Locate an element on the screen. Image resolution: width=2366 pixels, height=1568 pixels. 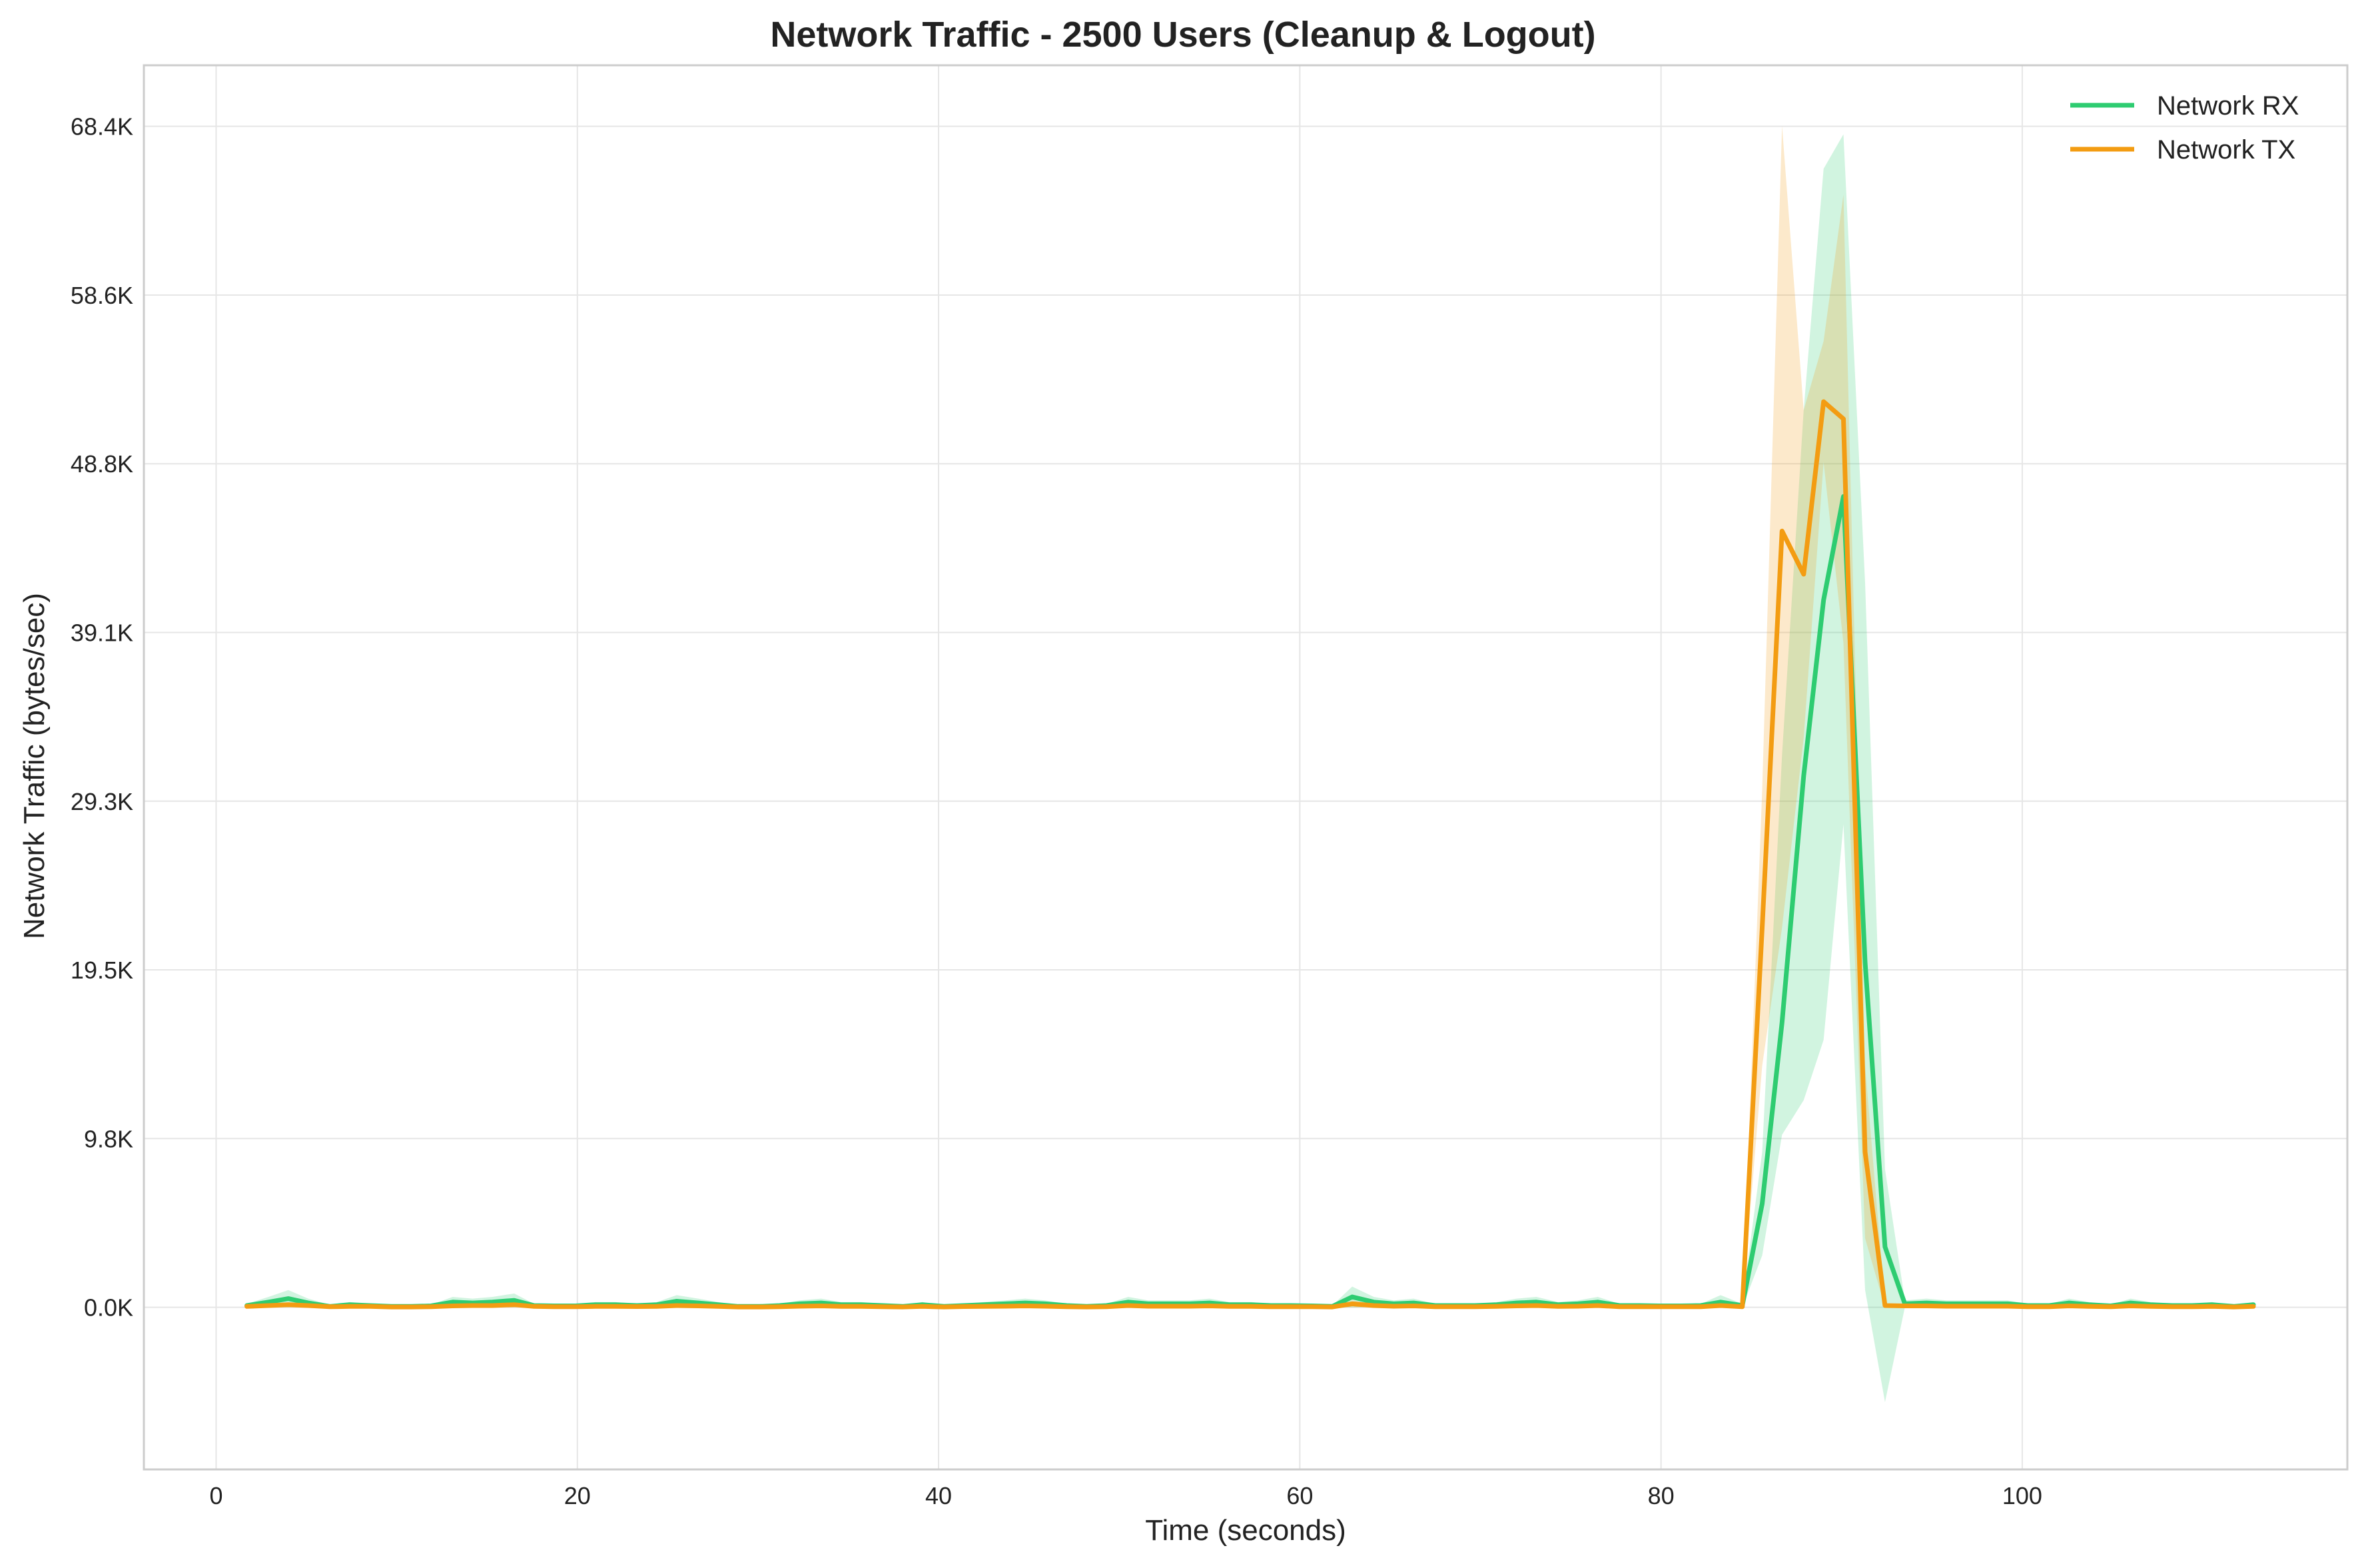
x-axis-ticks: 0 20 40 60 80 100 is located at coordinates (1125, 1495).